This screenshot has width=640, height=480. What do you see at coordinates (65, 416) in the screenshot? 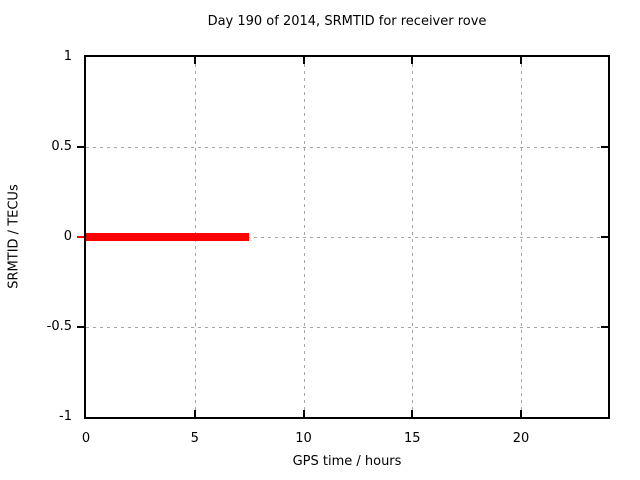
I see `y-tick-label: -1` at bounding box center [65, 416].